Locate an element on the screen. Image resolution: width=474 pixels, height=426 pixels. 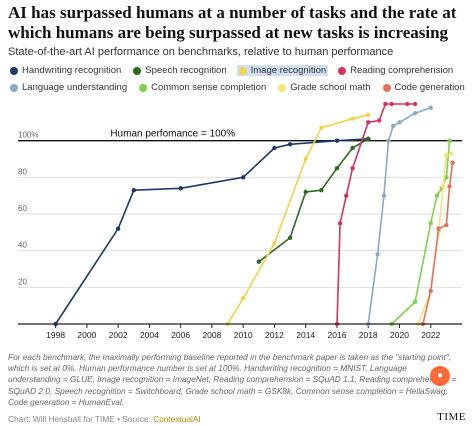
legend-item-math: Grade school math is located at coordinates (324, 87).